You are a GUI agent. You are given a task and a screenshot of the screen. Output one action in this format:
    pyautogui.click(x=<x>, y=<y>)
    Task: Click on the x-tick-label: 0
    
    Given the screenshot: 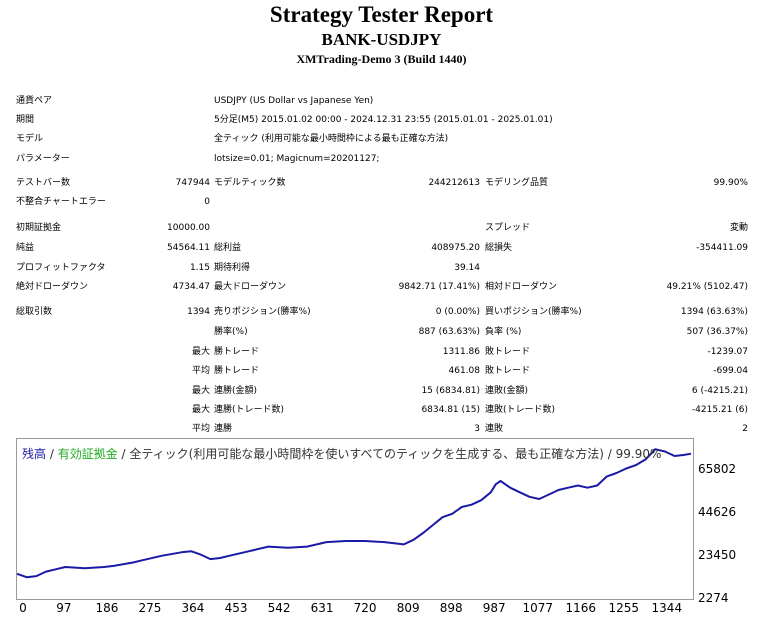 What is the action you would take?
    pyautogui.click(x=23, y=608)
    